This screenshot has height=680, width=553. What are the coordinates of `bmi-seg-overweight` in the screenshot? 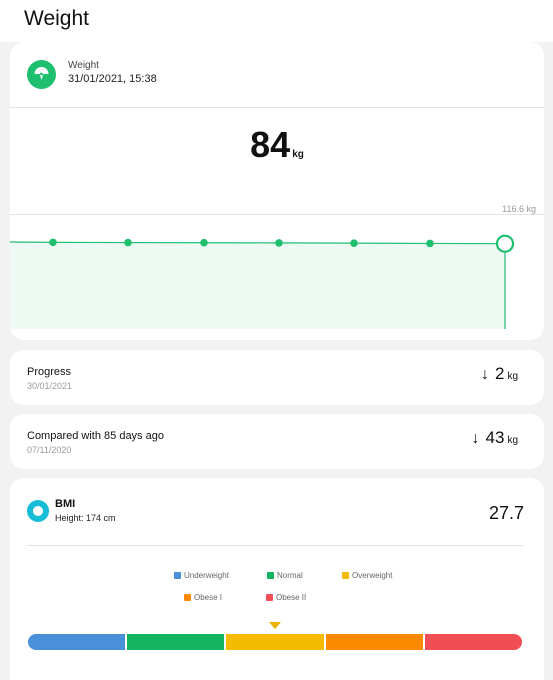 It's located at (275, 642).